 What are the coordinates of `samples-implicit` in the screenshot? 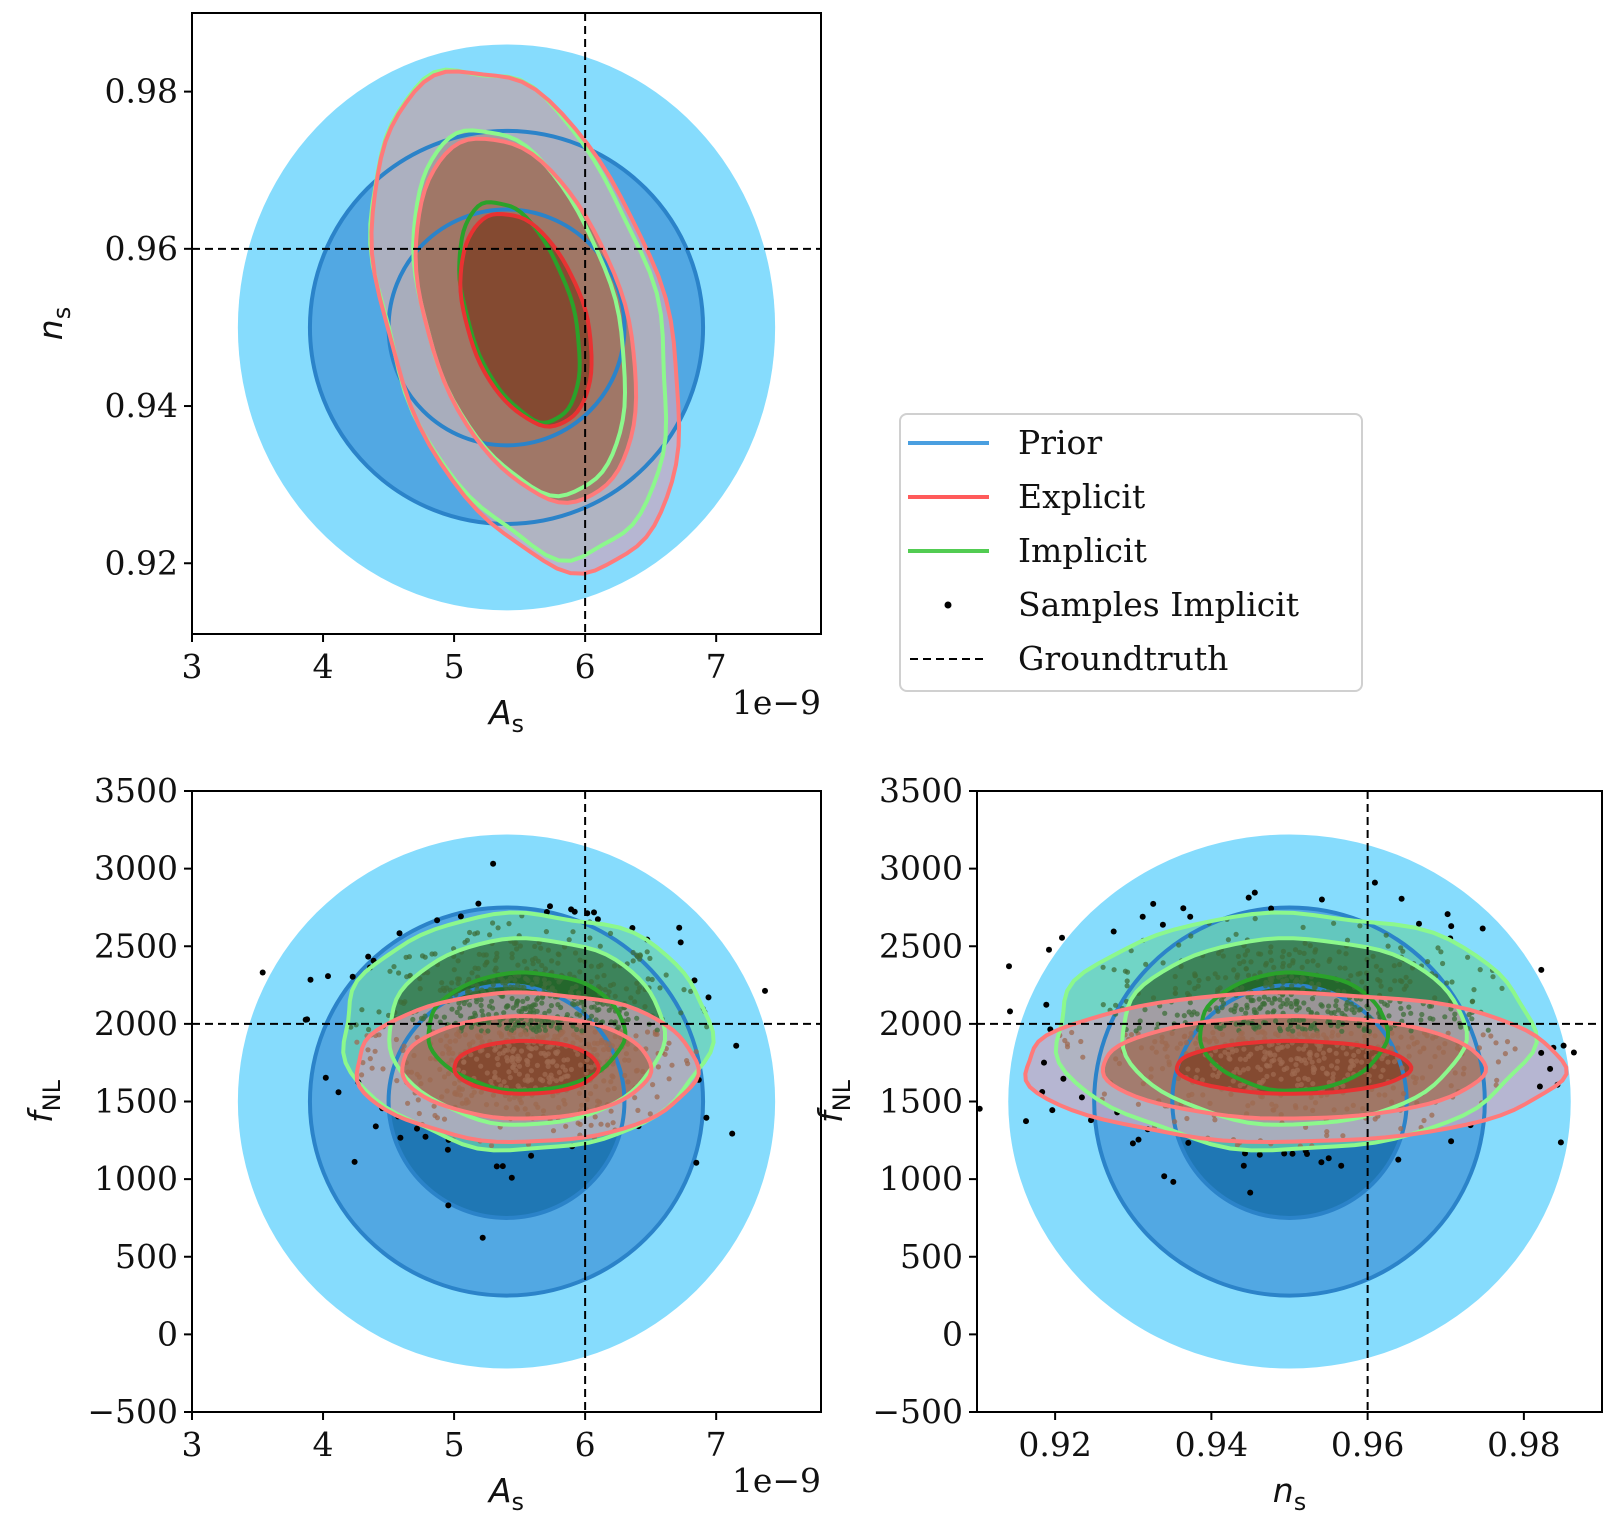 It's located at (513, 1050).